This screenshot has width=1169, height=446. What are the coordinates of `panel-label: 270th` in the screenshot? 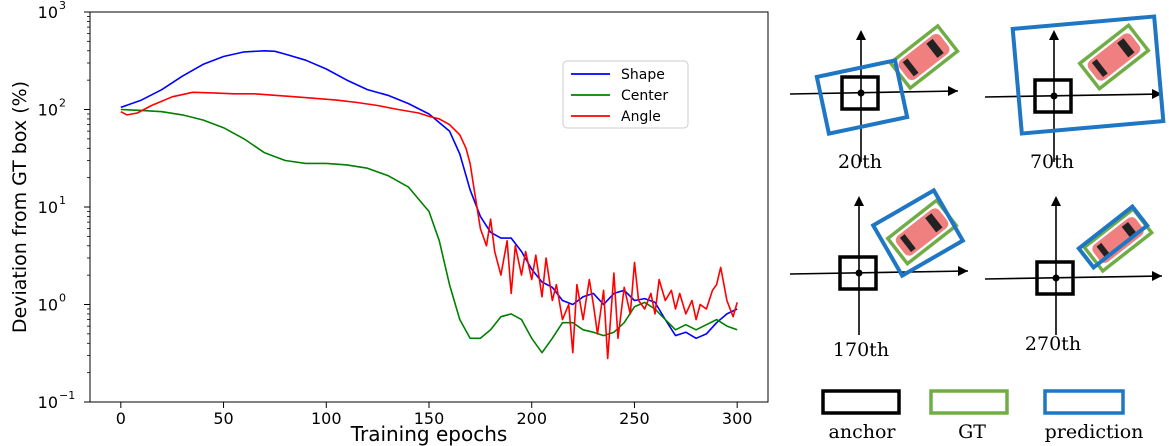 It's located at (1053, 344).